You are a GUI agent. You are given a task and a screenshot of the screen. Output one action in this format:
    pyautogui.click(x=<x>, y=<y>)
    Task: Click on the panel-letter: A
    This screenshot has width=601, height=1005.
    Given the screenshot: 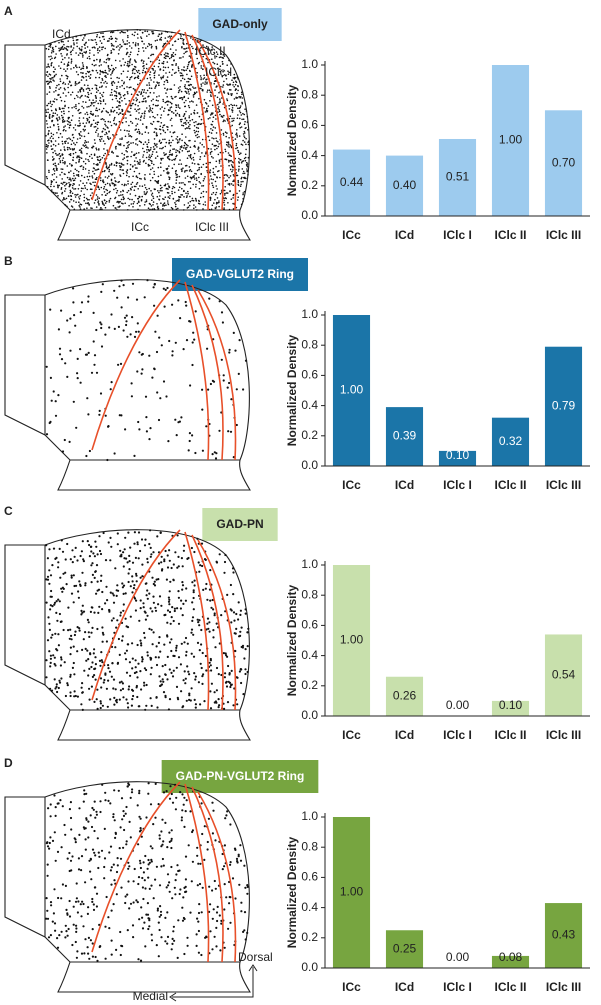 What is the action you would take?
    pyautogui.click(x=8, y=11)
    